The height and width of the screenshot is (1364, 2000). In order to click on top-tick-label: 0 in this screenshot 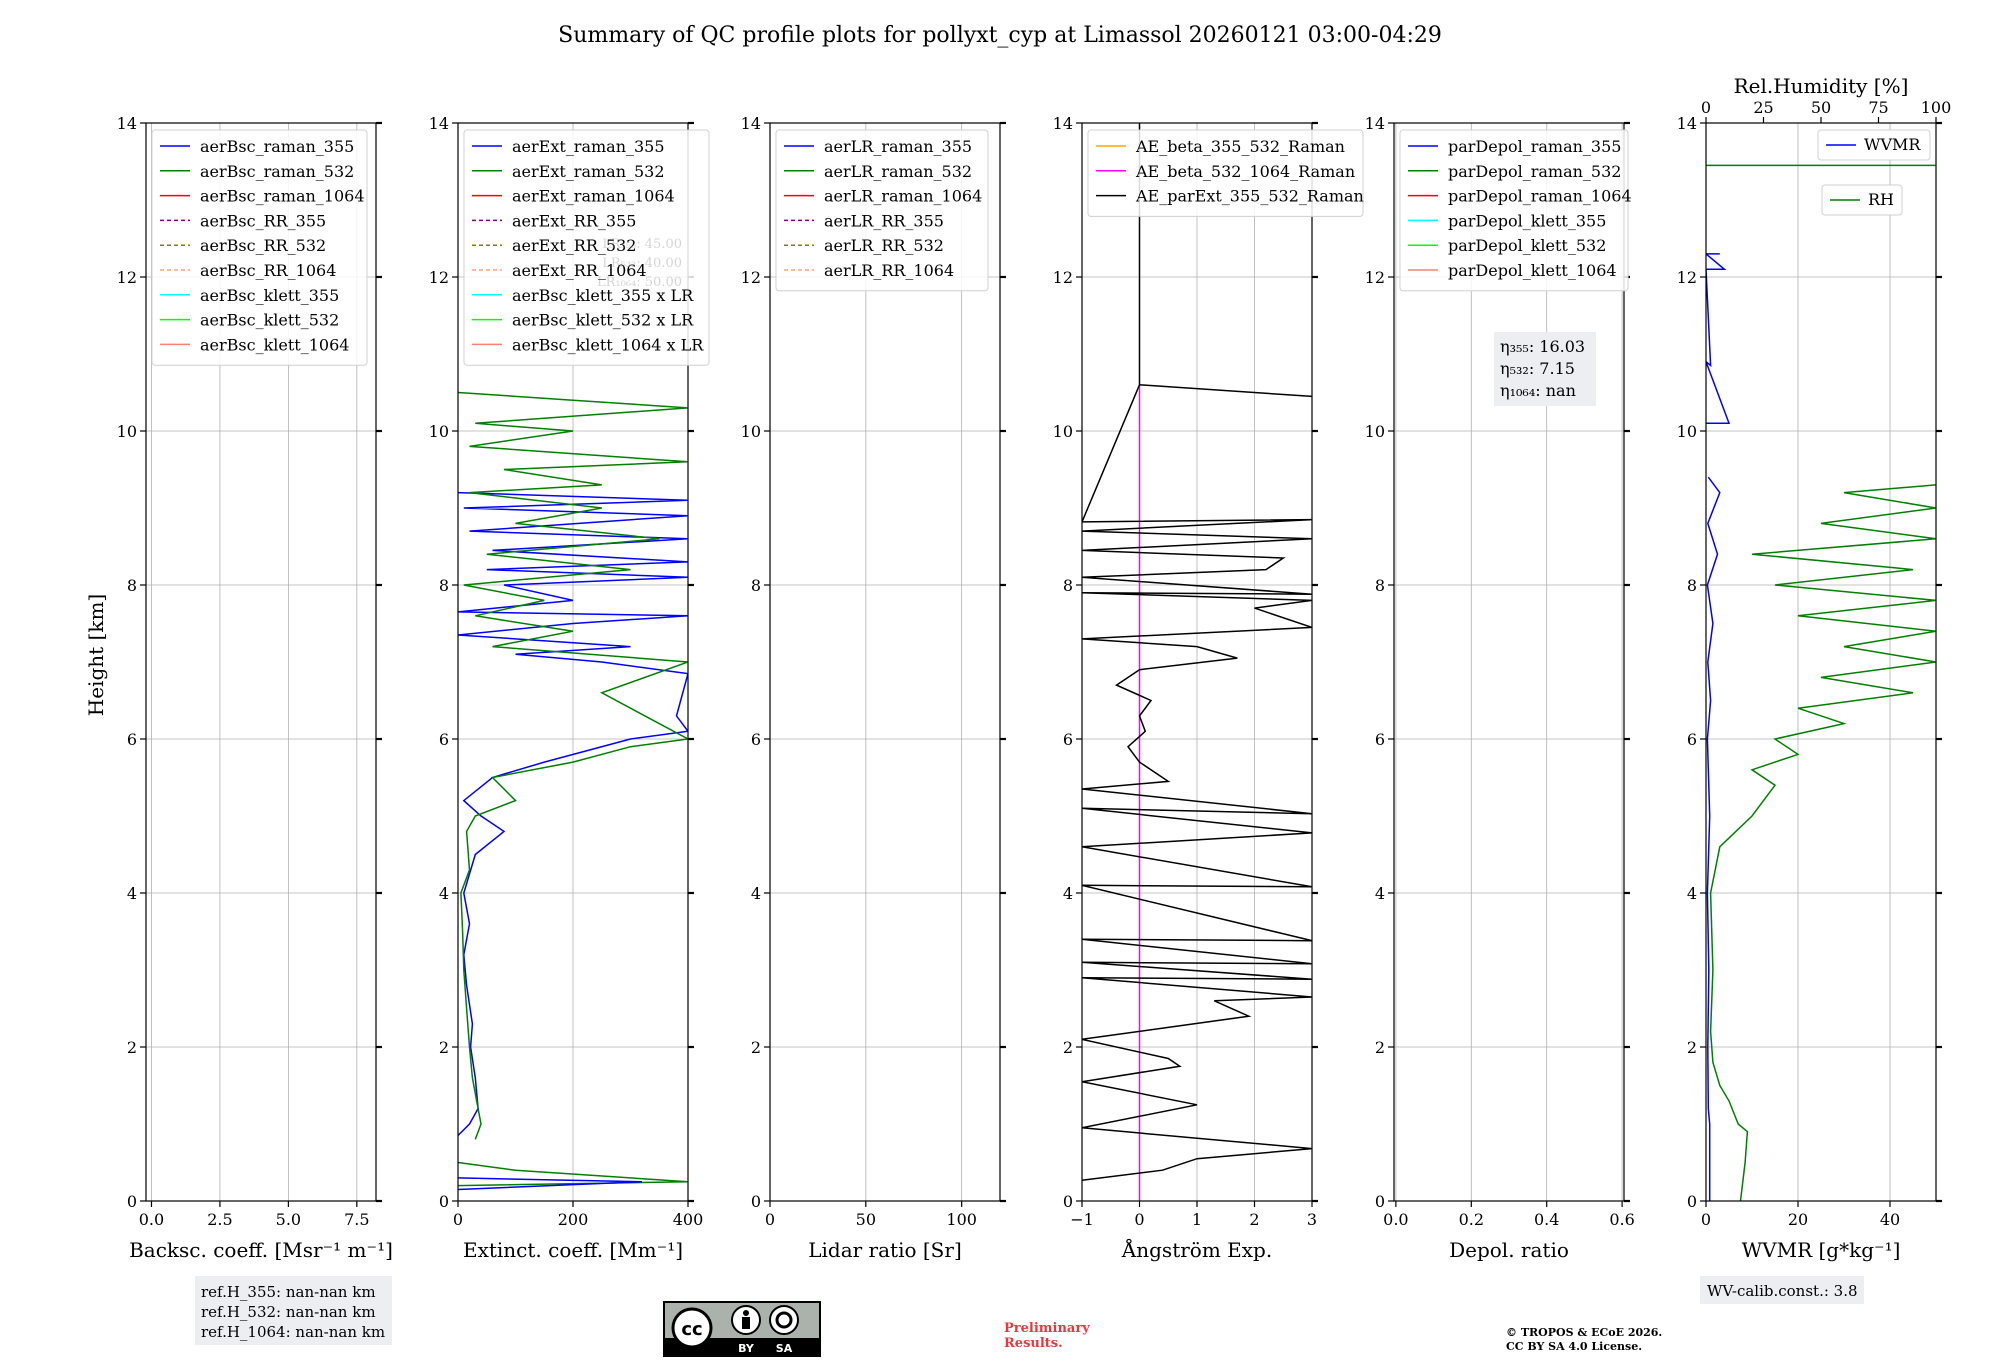, I will do `click(1706, 107)`.